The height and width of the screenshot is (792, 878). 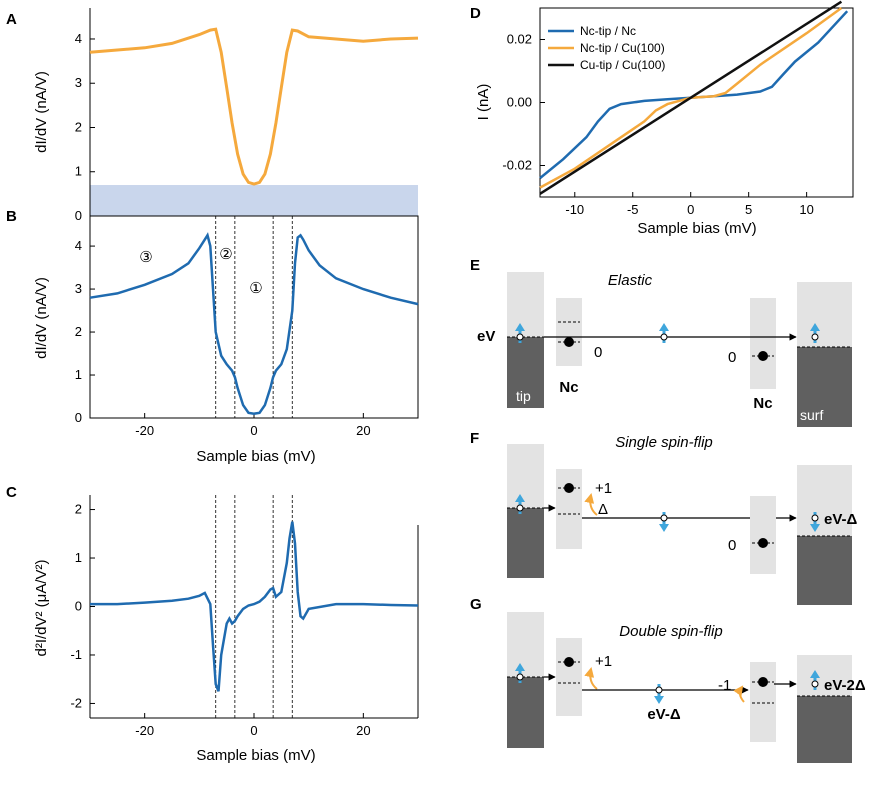 I want to click on panel-b-frame, so click(x=254, y=317).